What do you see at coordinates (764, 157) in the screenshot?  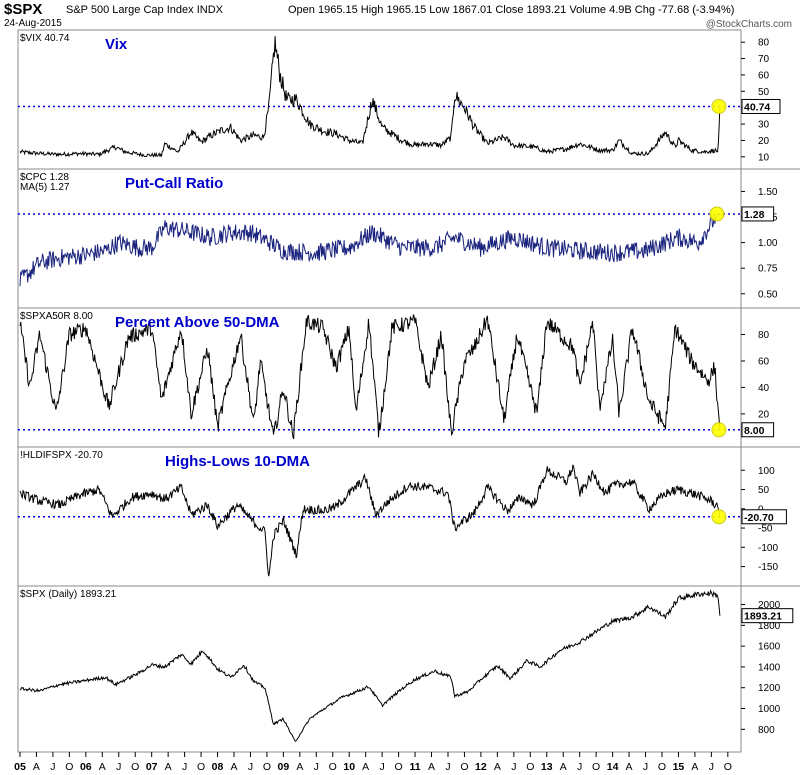 I see `y-tick-label: 10` at bounding box center [764, 157].